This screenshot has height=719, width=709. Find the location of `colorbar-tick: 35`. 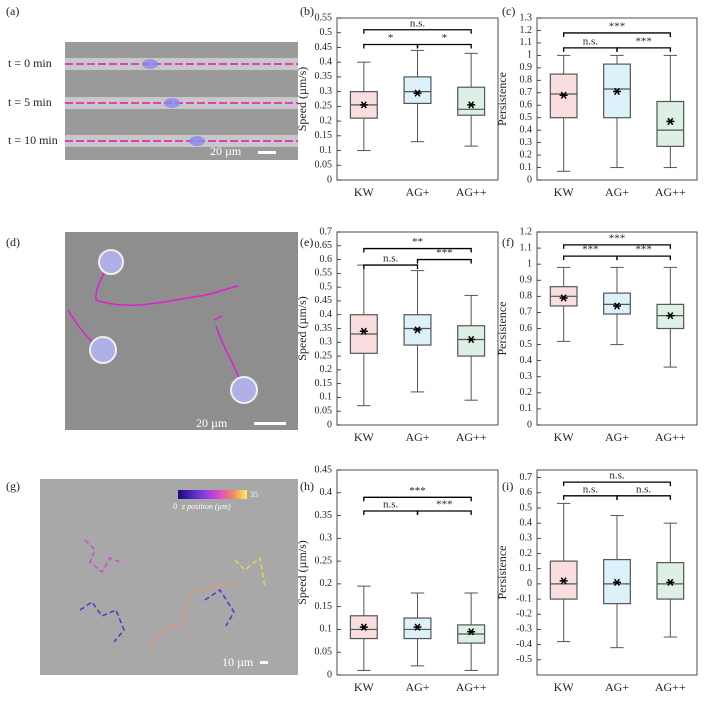

colorbar-tick: 35 is located at coordinates (254, 494).